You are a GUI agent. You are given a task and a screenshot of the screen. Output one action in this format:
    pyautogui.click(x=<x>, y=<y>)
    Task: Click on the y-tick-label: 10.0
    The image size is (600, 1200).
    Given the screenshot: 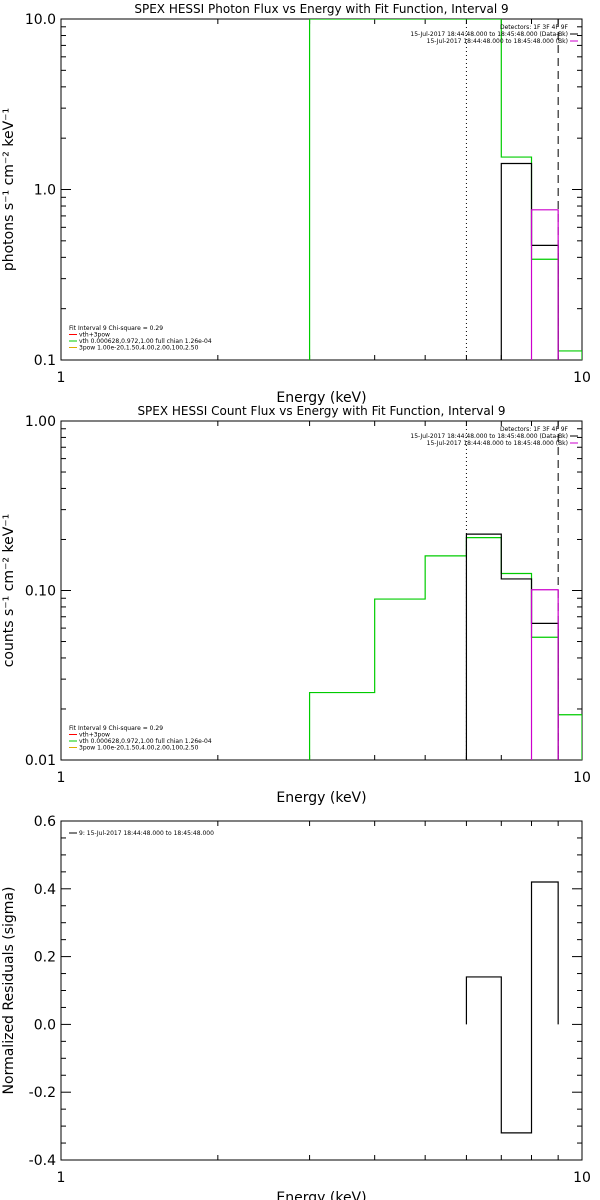 What is the action you would take?
    pyautogui.click(x=40, y=20)
    